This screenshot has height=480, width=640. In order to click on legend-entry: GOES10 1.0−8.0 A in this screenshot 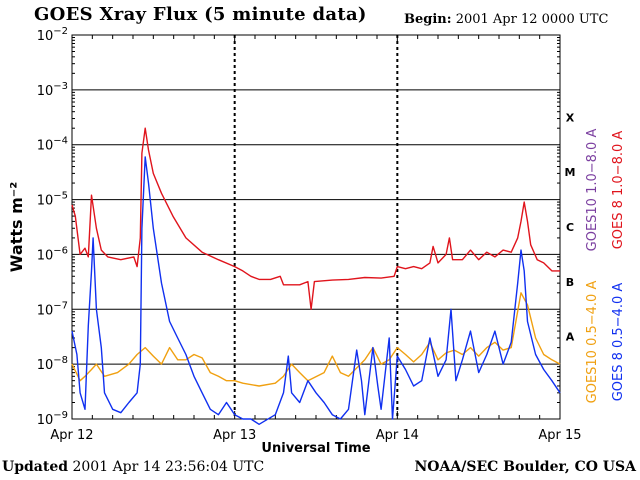, I will do `click(592, 190)`.